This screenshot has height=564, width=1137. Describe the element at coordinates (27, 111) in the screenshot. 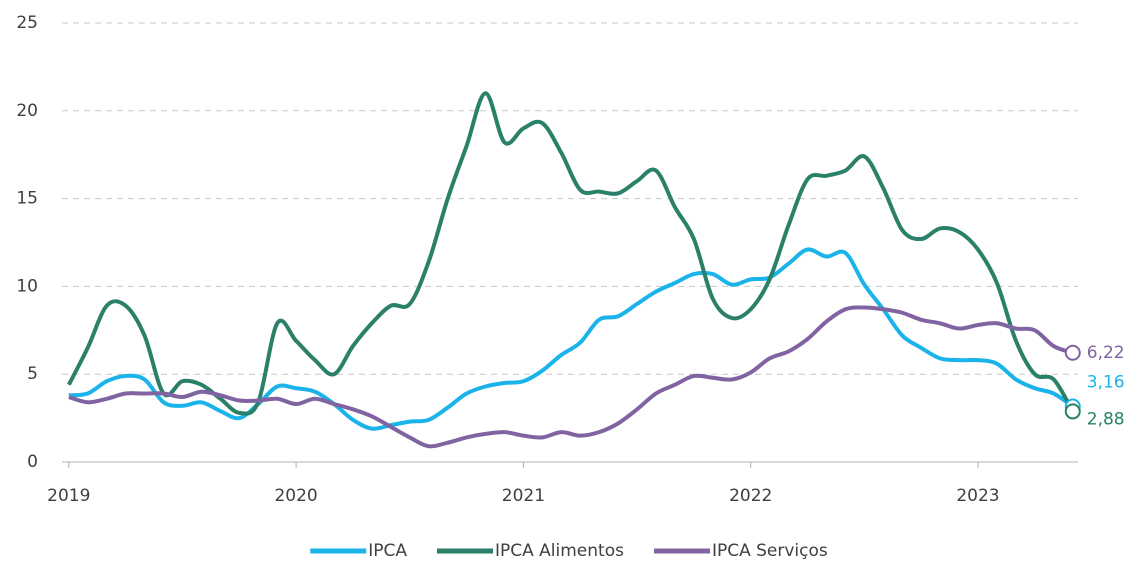

I see `y-tick-label: 20` at that location.